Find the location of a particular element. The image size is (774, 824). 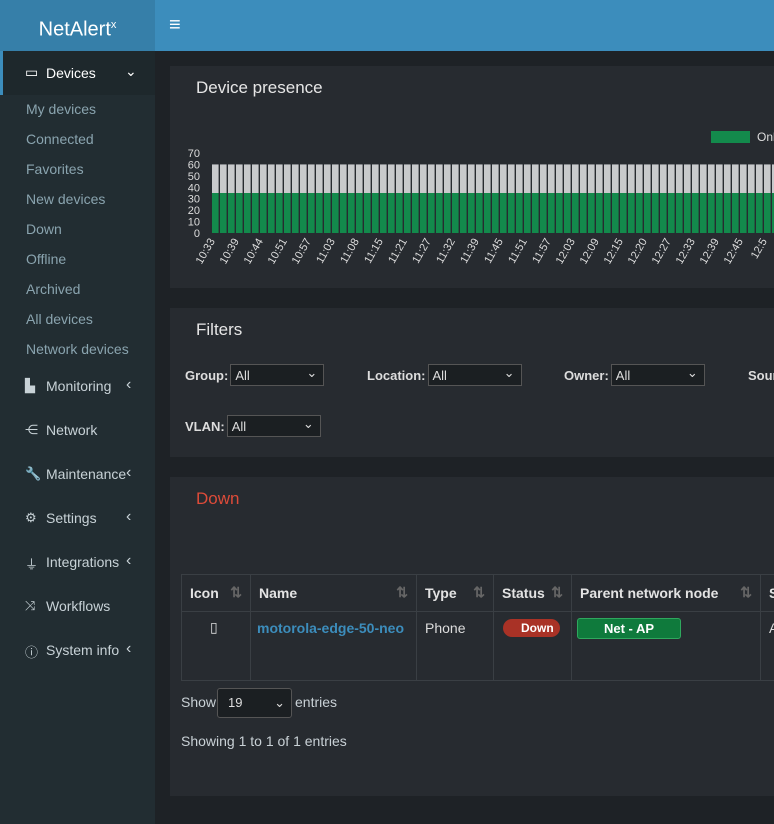

menu-toggle: ≡ is located at coordinates (175, 25).